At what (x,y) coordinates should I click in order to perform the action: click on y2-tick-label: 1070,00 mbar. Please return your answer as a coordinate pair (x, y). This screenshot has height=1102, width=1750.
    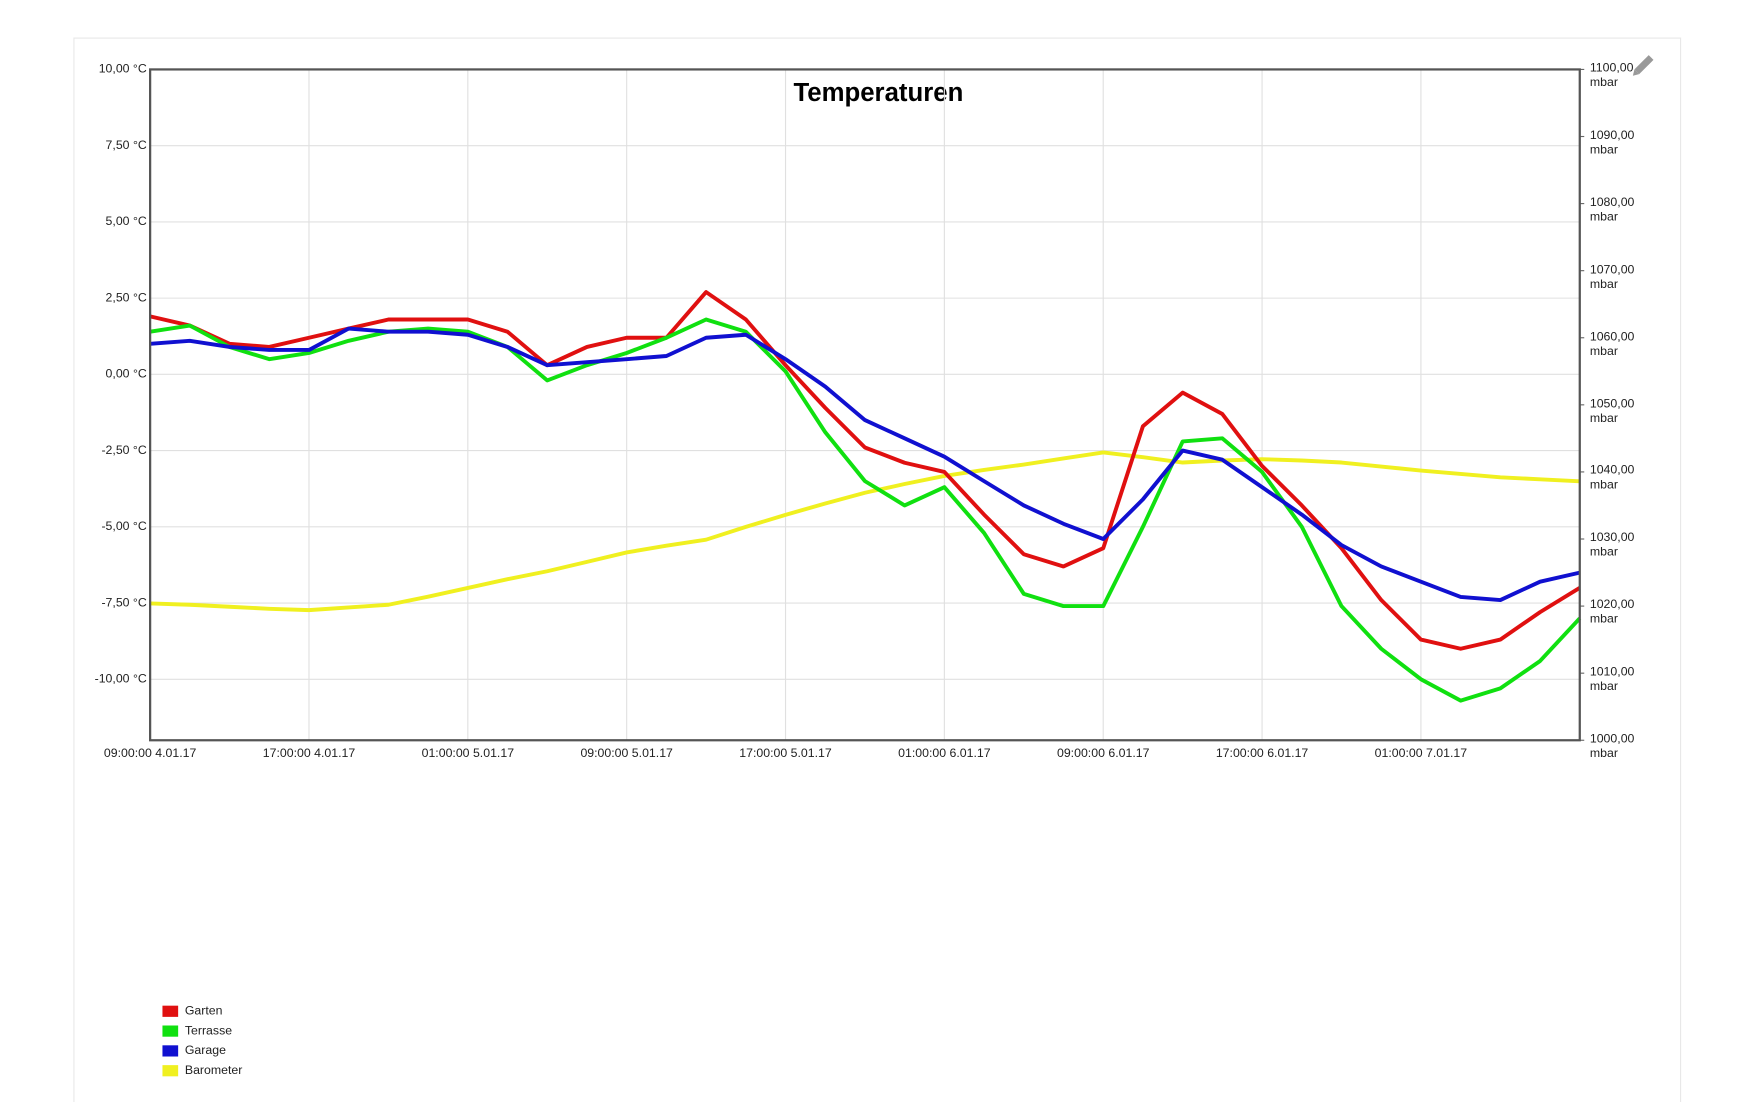
    Looking at the image, I should click on (1612, 276).